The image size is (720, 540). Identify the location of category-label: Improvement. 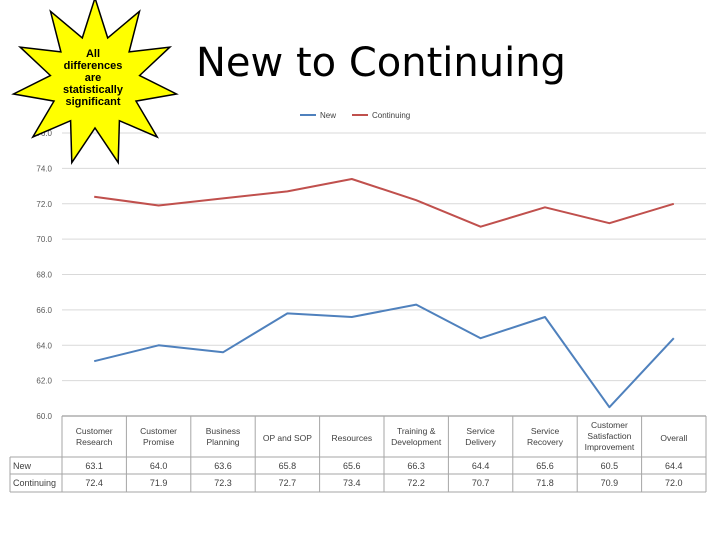
(610, 447).